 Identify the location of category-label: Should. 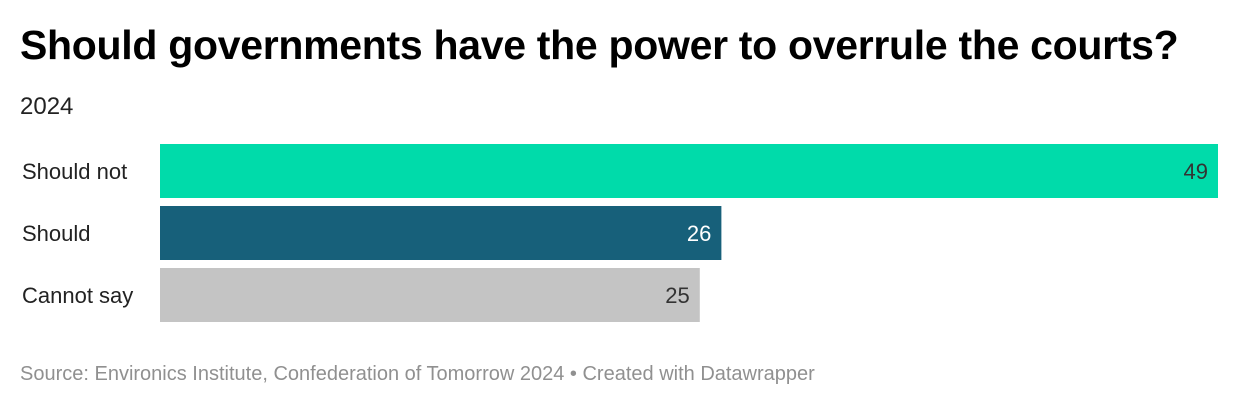
(56, 233).